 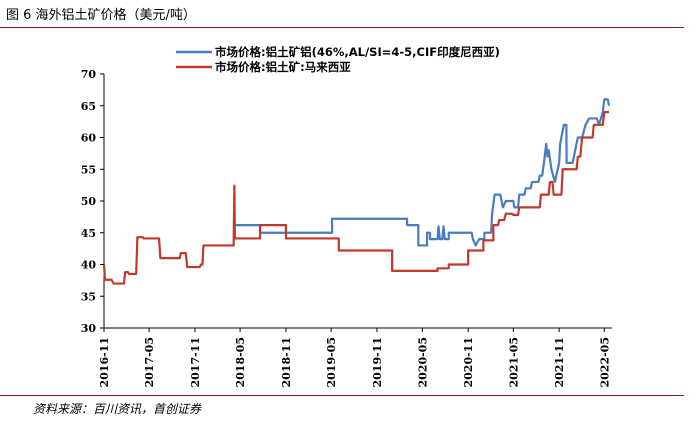 I want to click on y-tick-label: 30, so click(x=89, y=328).